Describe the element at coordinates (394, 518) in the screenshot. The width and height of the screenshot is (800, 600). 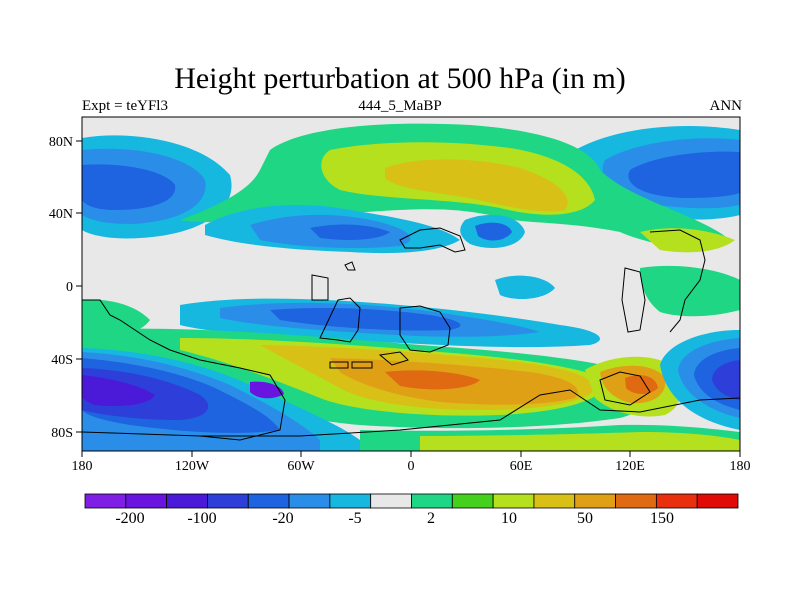
I see `colorbar-labels: -200 -100 -20 -5 2 10 50 150` at that location.